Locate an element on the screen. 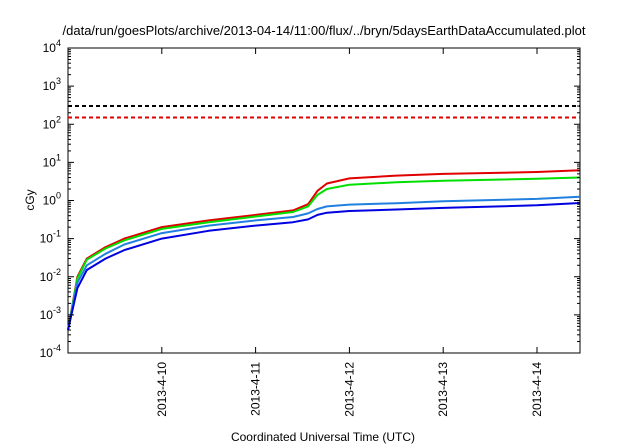  x-tick-label: 2013-4-10 is located at coordinates (162, 389).